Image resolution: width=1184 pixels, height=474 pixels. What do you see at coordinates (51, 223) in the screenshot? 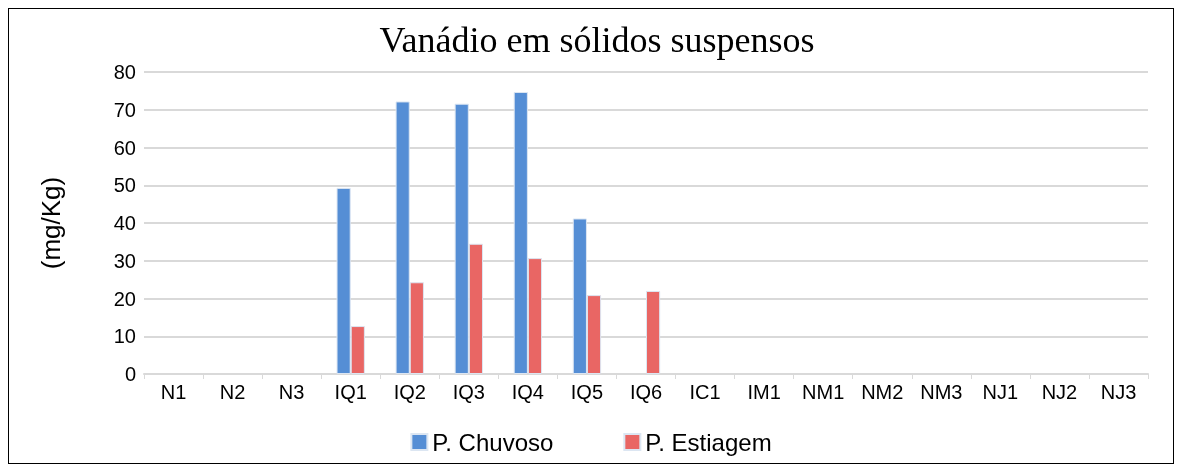
I see `y-axis-title: (mg/Kg)` at bounding box center [51, 223].